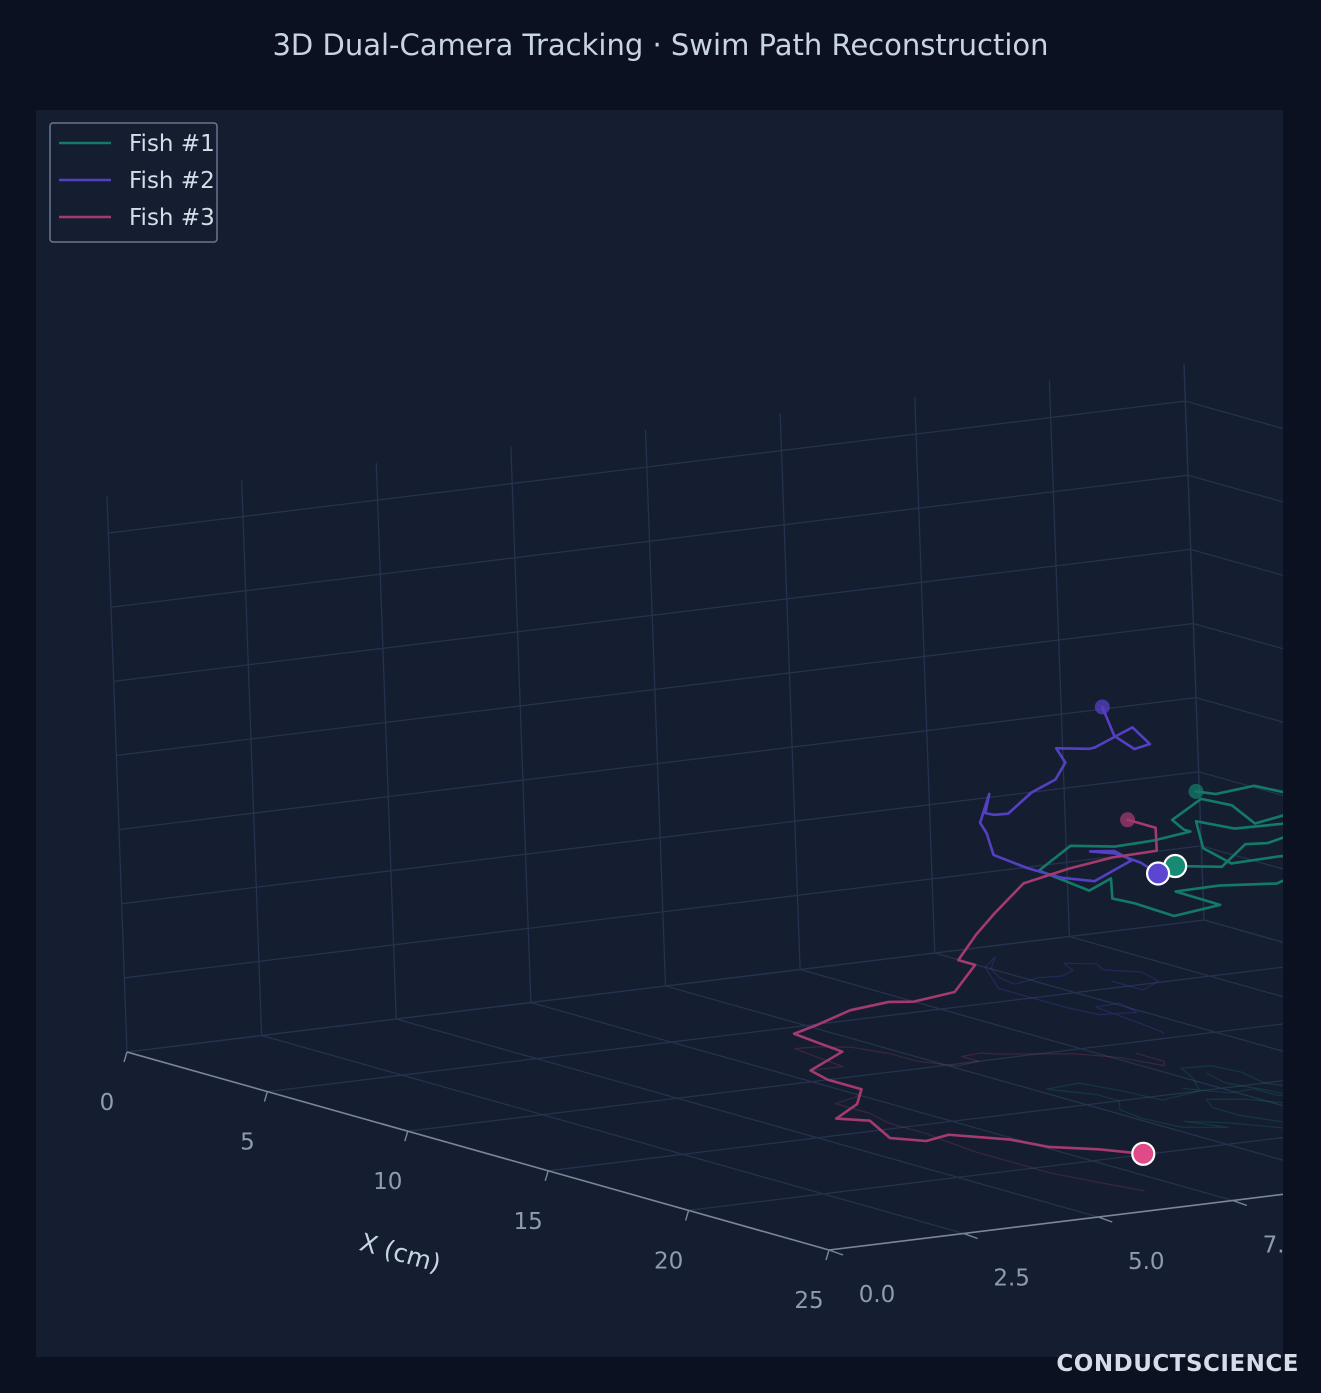  I want to click on x-tick-label: 20, so click(668, 1261).